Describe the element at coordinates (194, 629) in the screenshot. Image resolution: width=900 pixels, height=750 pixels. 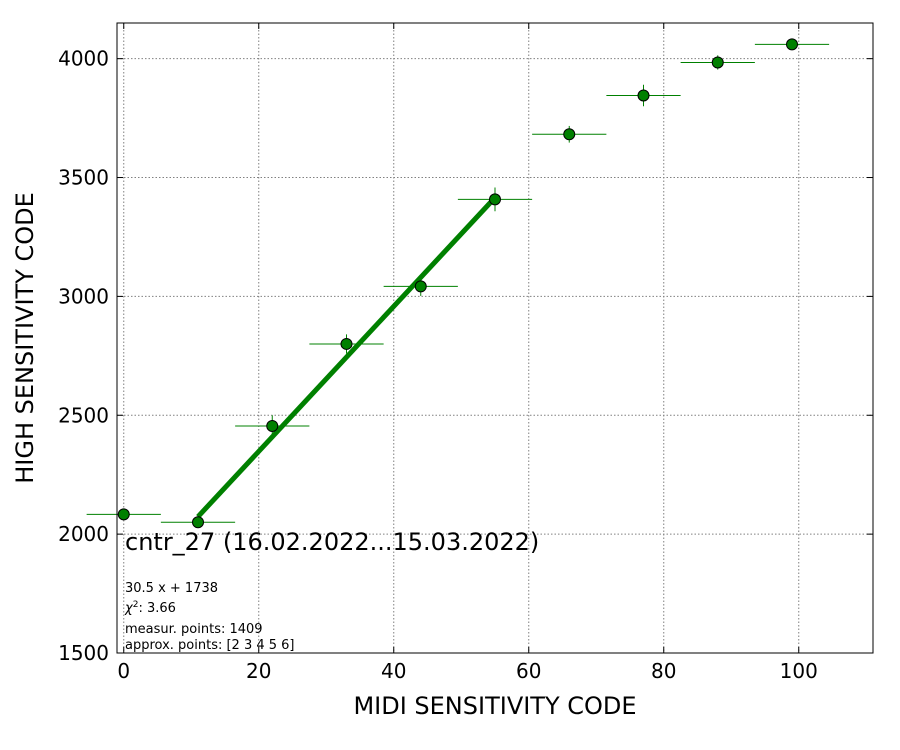
I see `measur-points: measur. points: 1409` at that location.